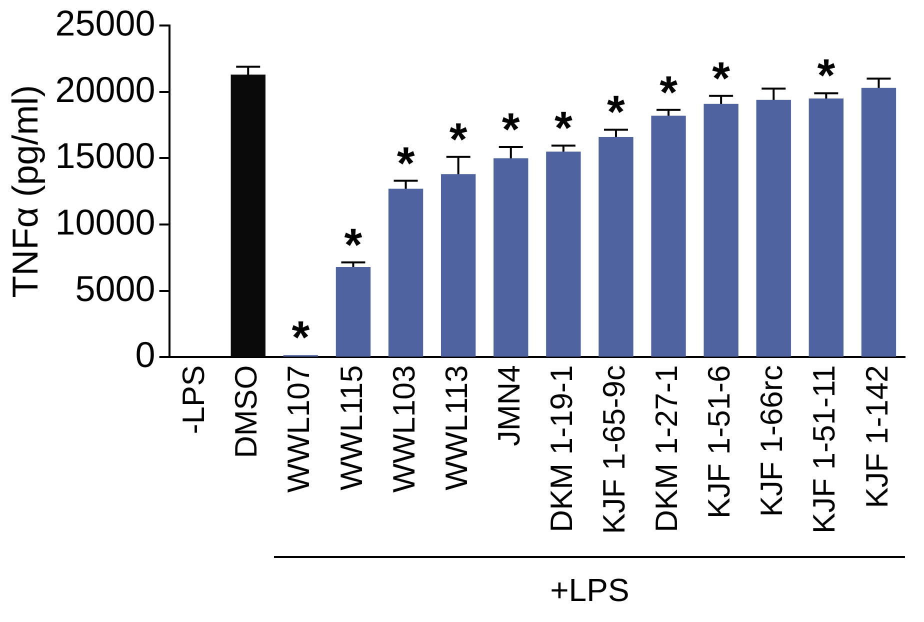  I want to click on y-axis-title: TNFα (pg/ml), so click(25, 191).